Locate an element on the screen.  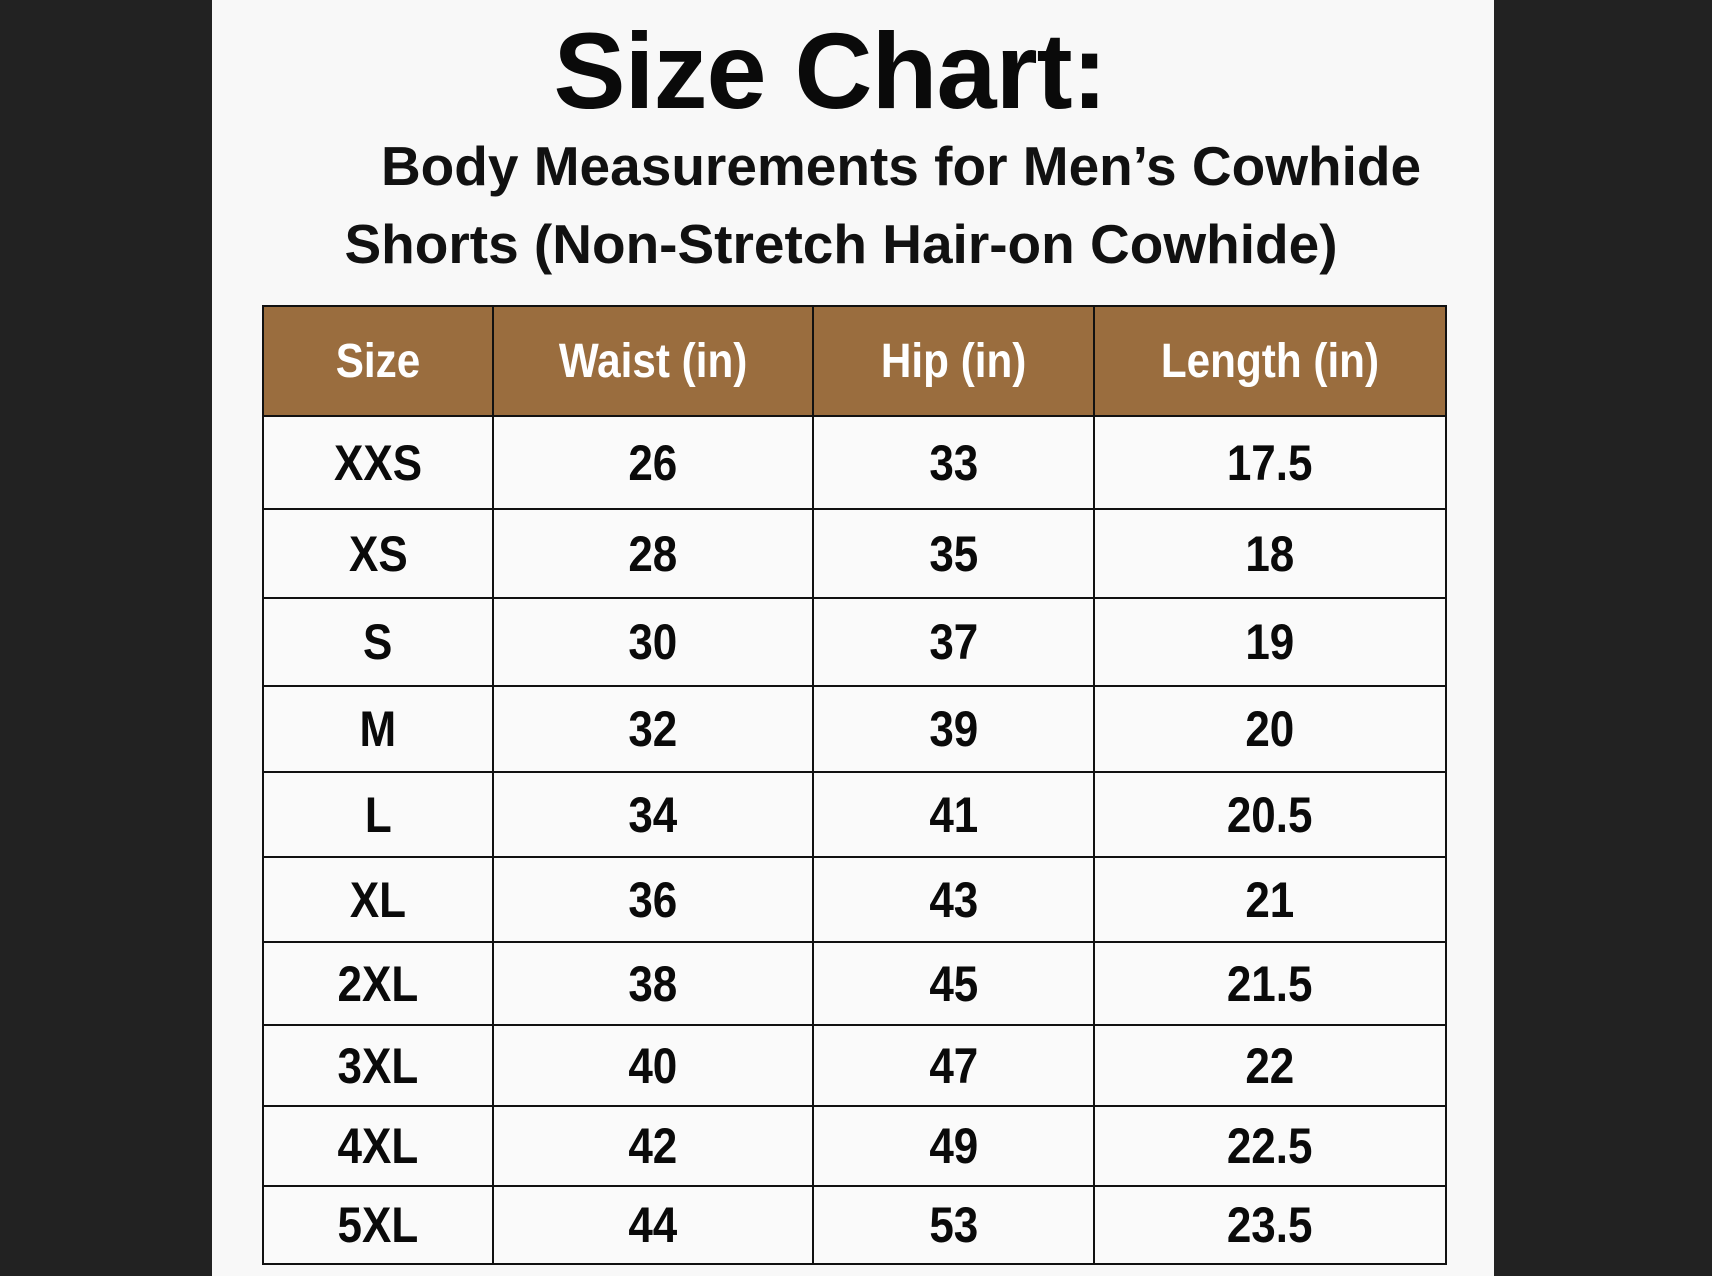
cell-value: 3XL is located at coordinates (378, 1065).